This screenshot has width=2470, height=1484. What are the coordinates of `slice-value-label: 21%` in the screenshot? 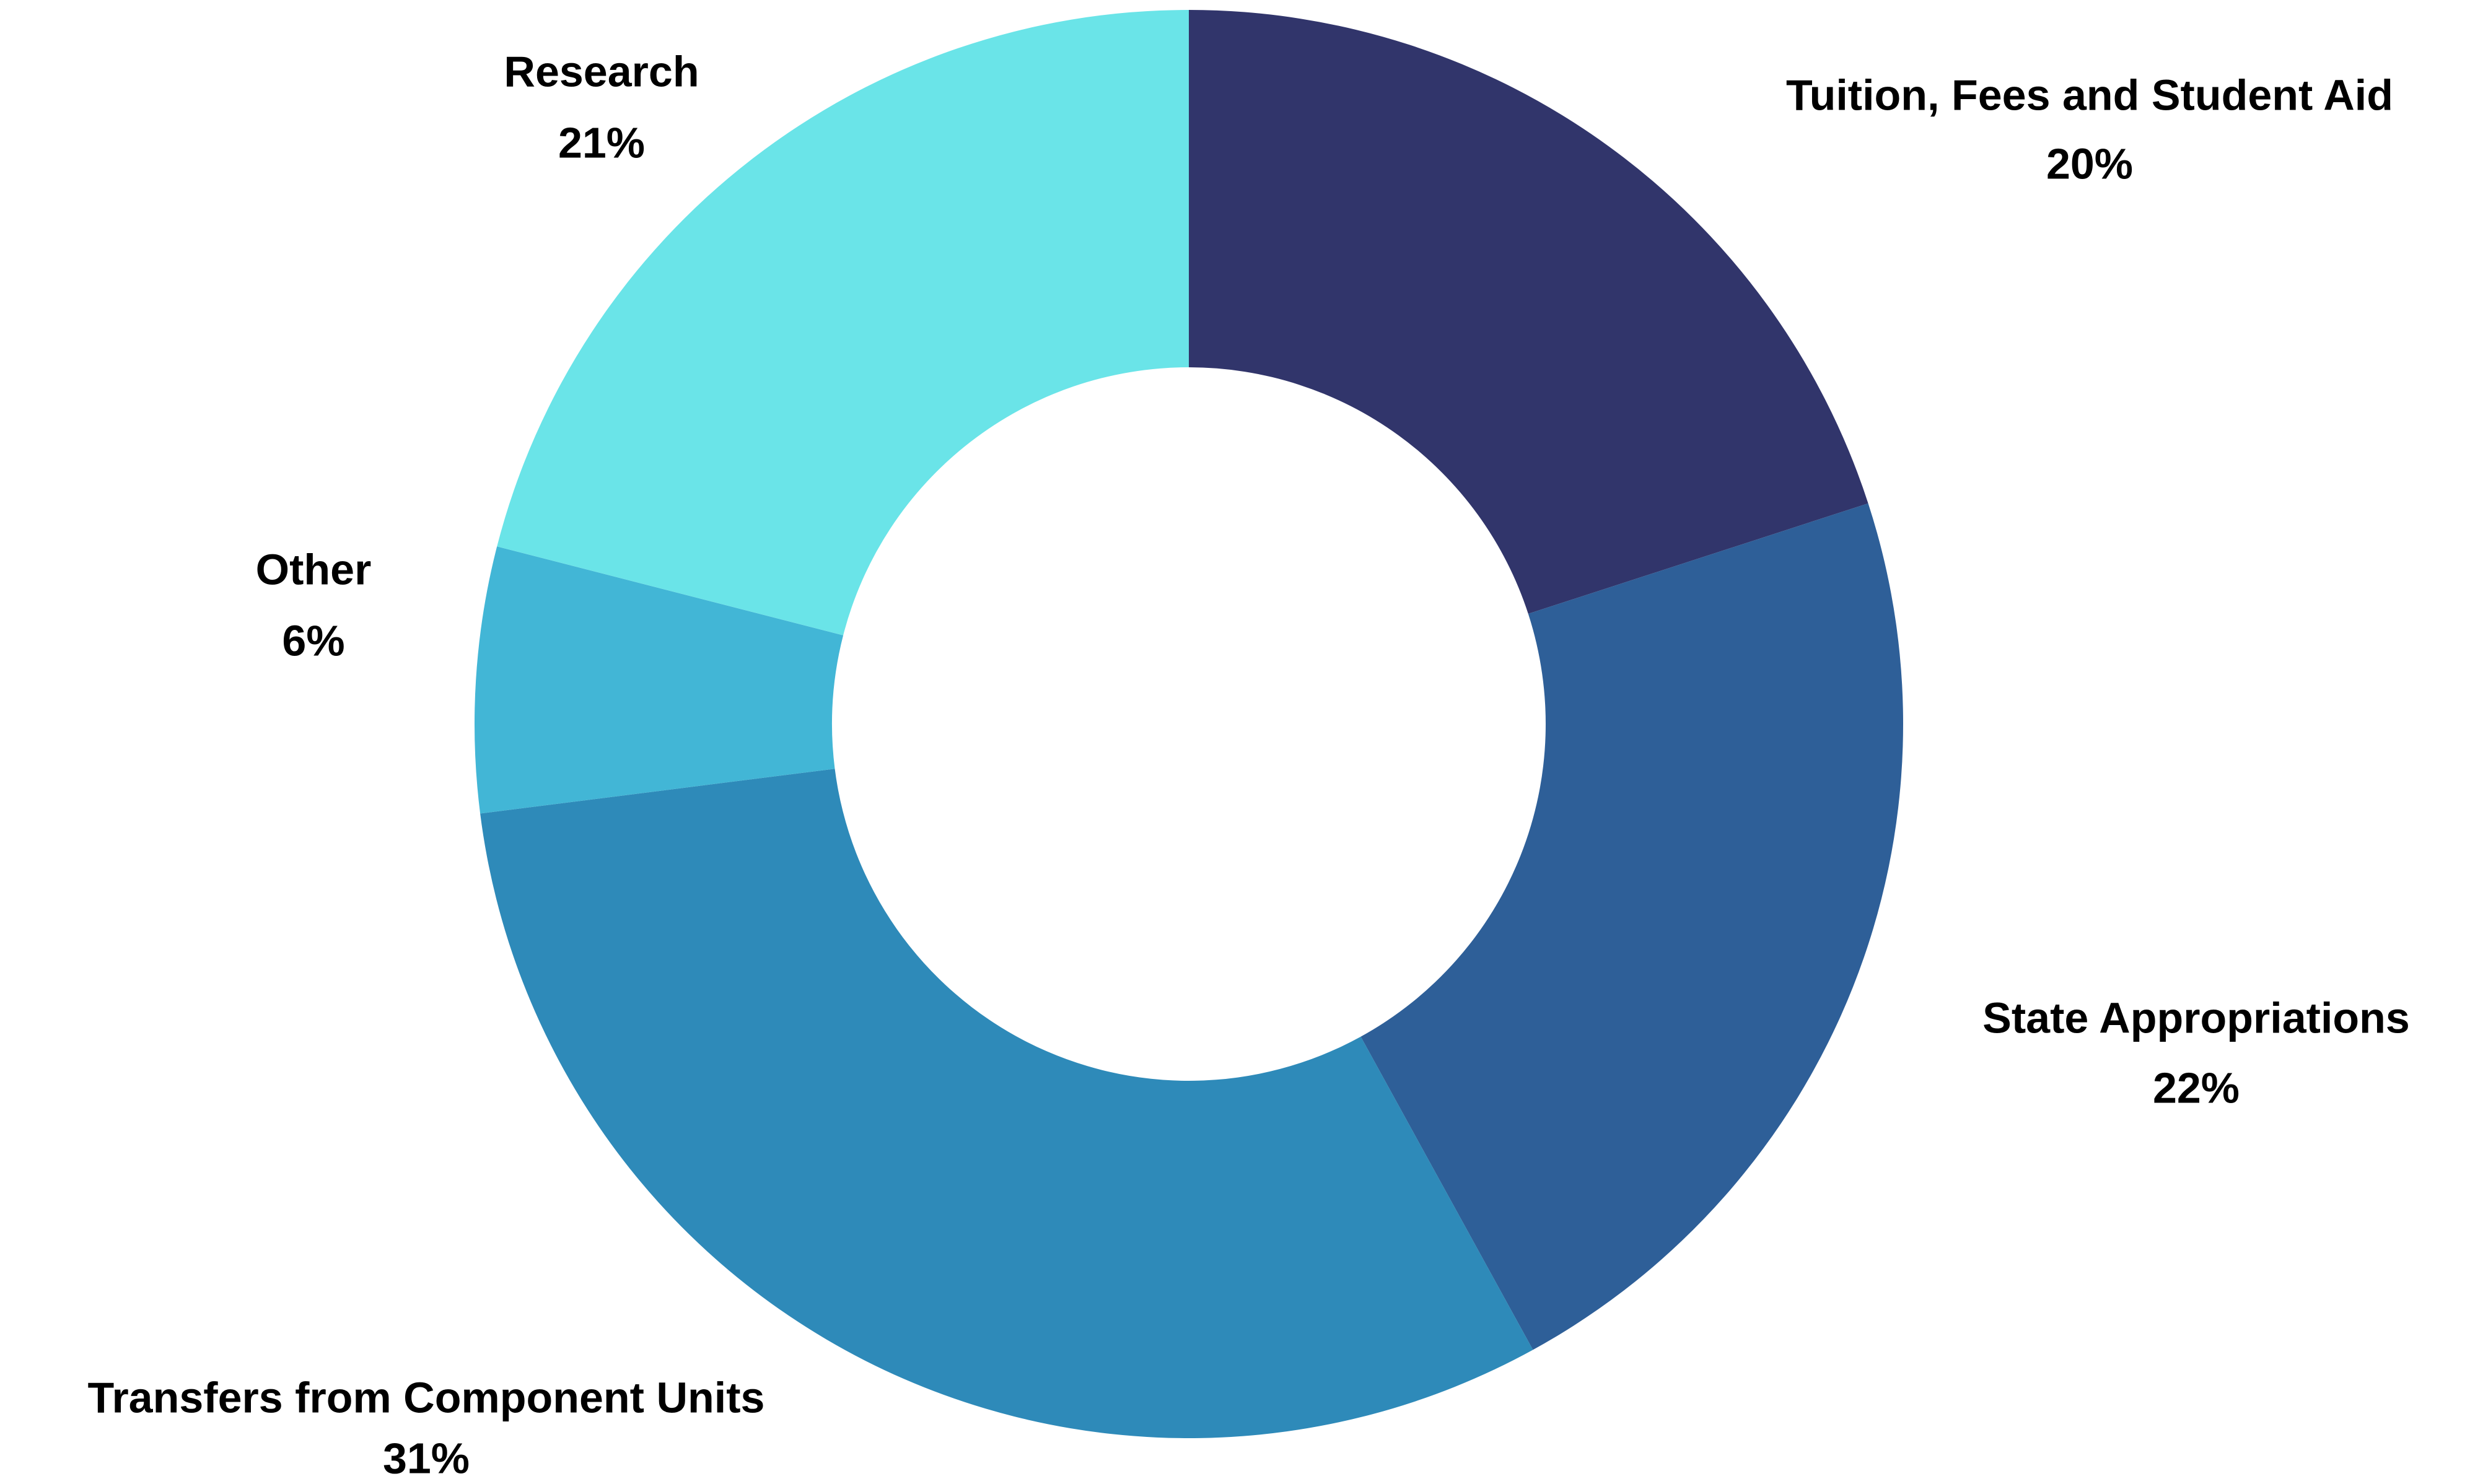 It's located at (601, 142).